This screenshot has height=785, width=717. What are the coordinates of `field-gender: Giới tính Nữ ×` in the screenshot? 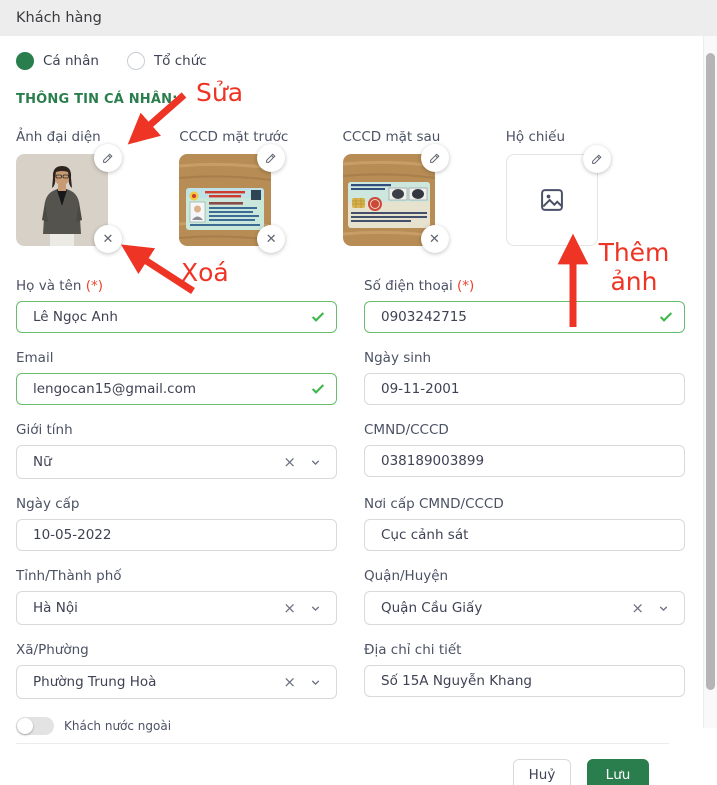 It's located at (176, 442).